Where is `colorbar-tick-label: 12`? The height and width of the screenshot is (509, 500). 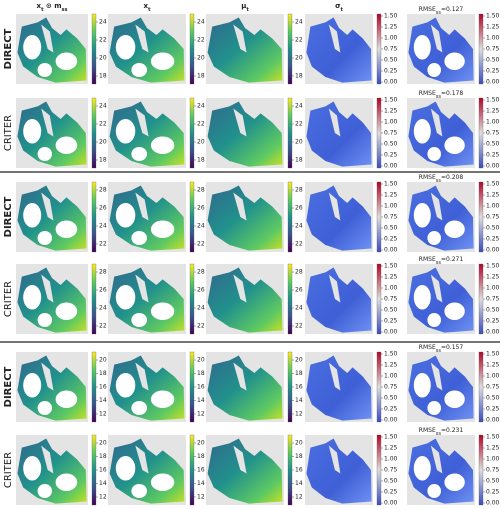
colorbar-tick-label: 12 is located at coordinates (299, 414).